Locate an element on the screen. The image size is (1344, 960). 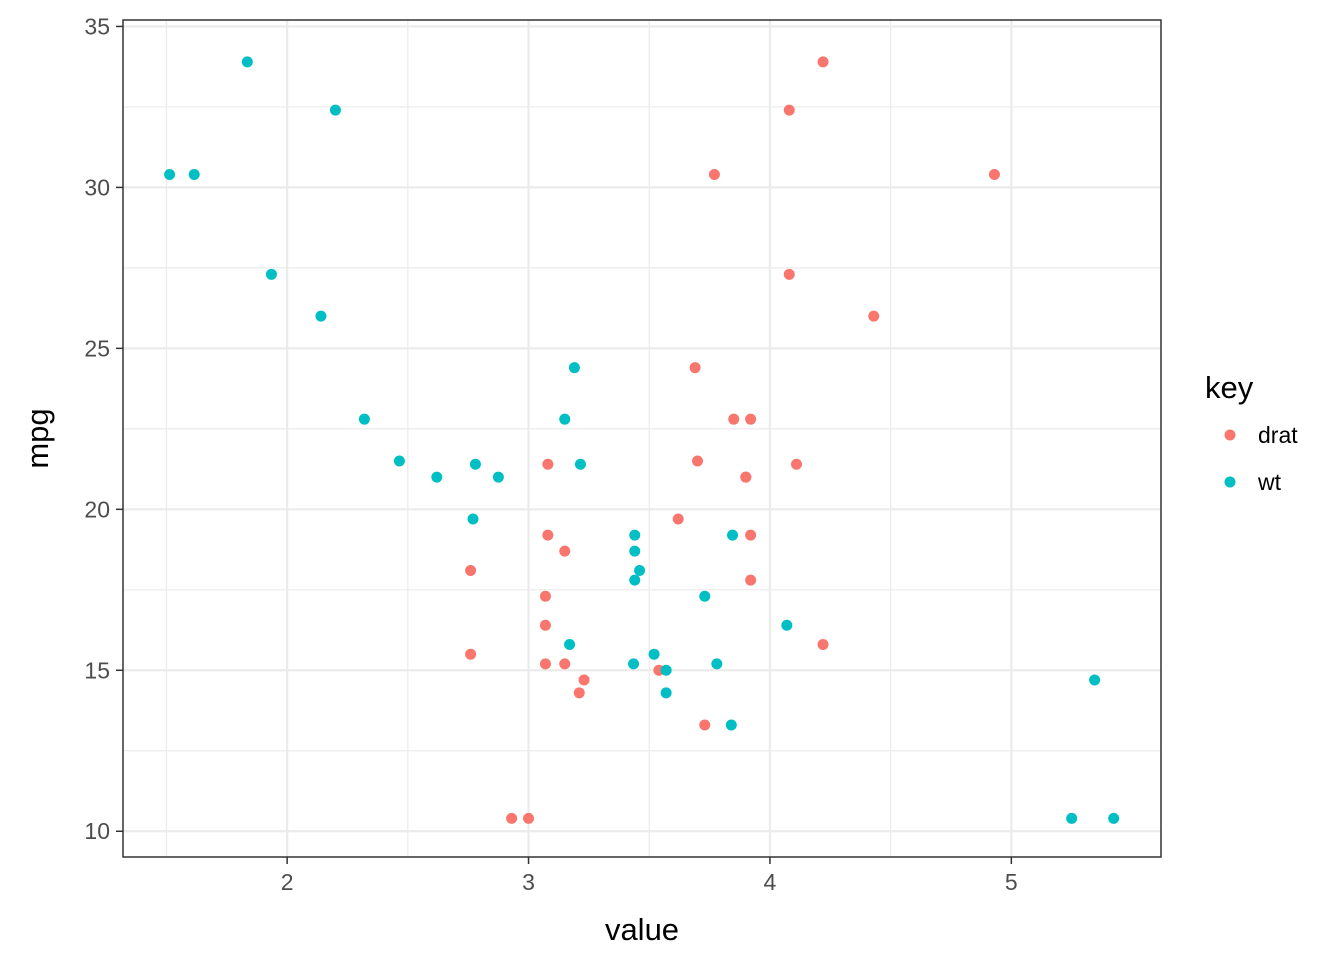
y-tick-label: 15 is located at coordinates (97, 670).